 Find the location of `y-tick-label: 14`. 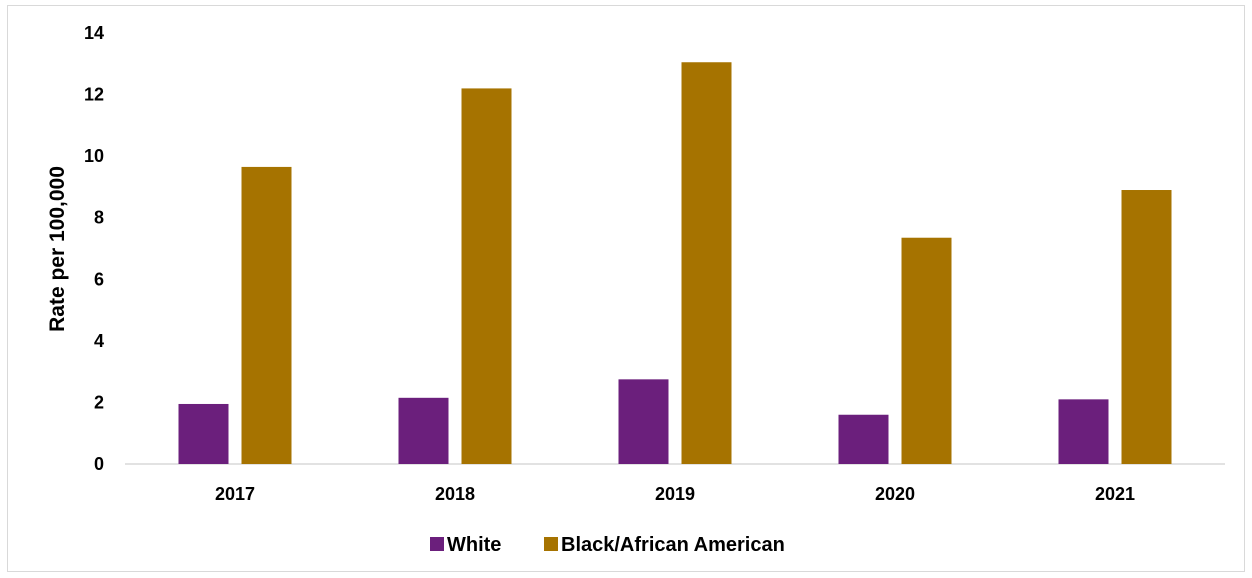

y-tick-label: 14 is located at coordinates (94, 33).